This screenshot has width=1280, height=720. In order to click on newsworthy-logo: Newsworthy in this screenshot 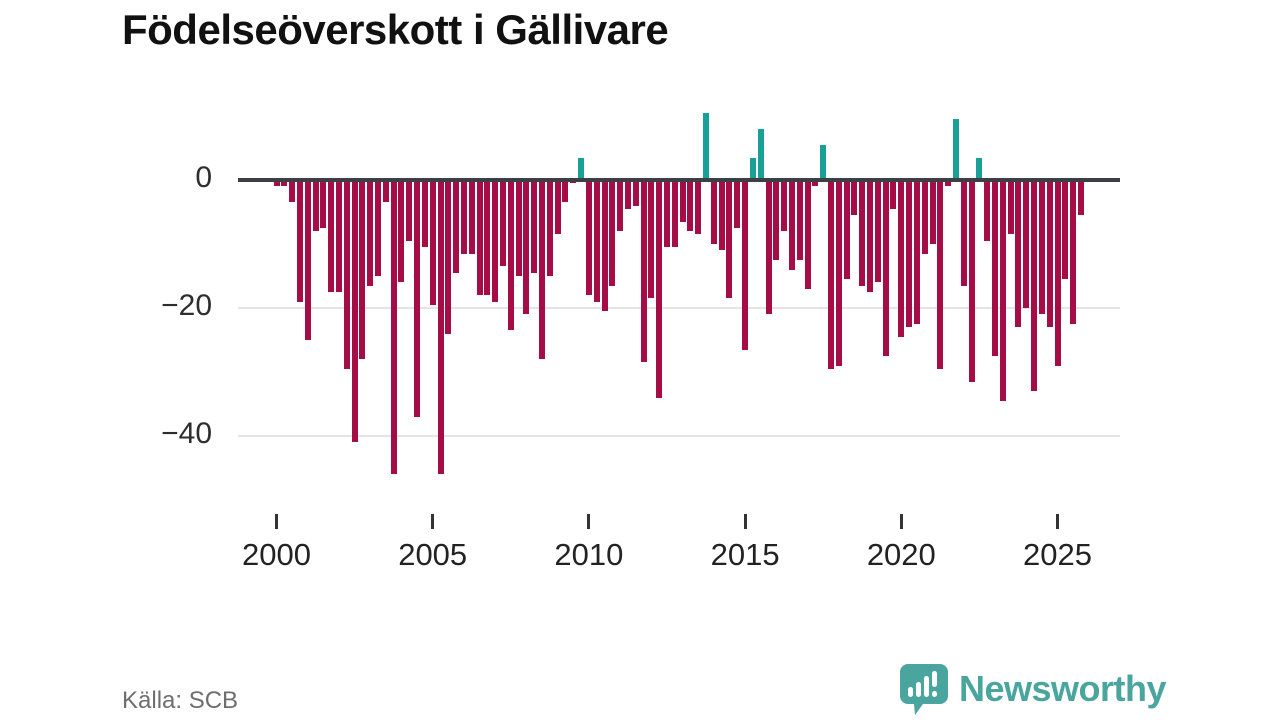, I will do `click(1032, 689)`.